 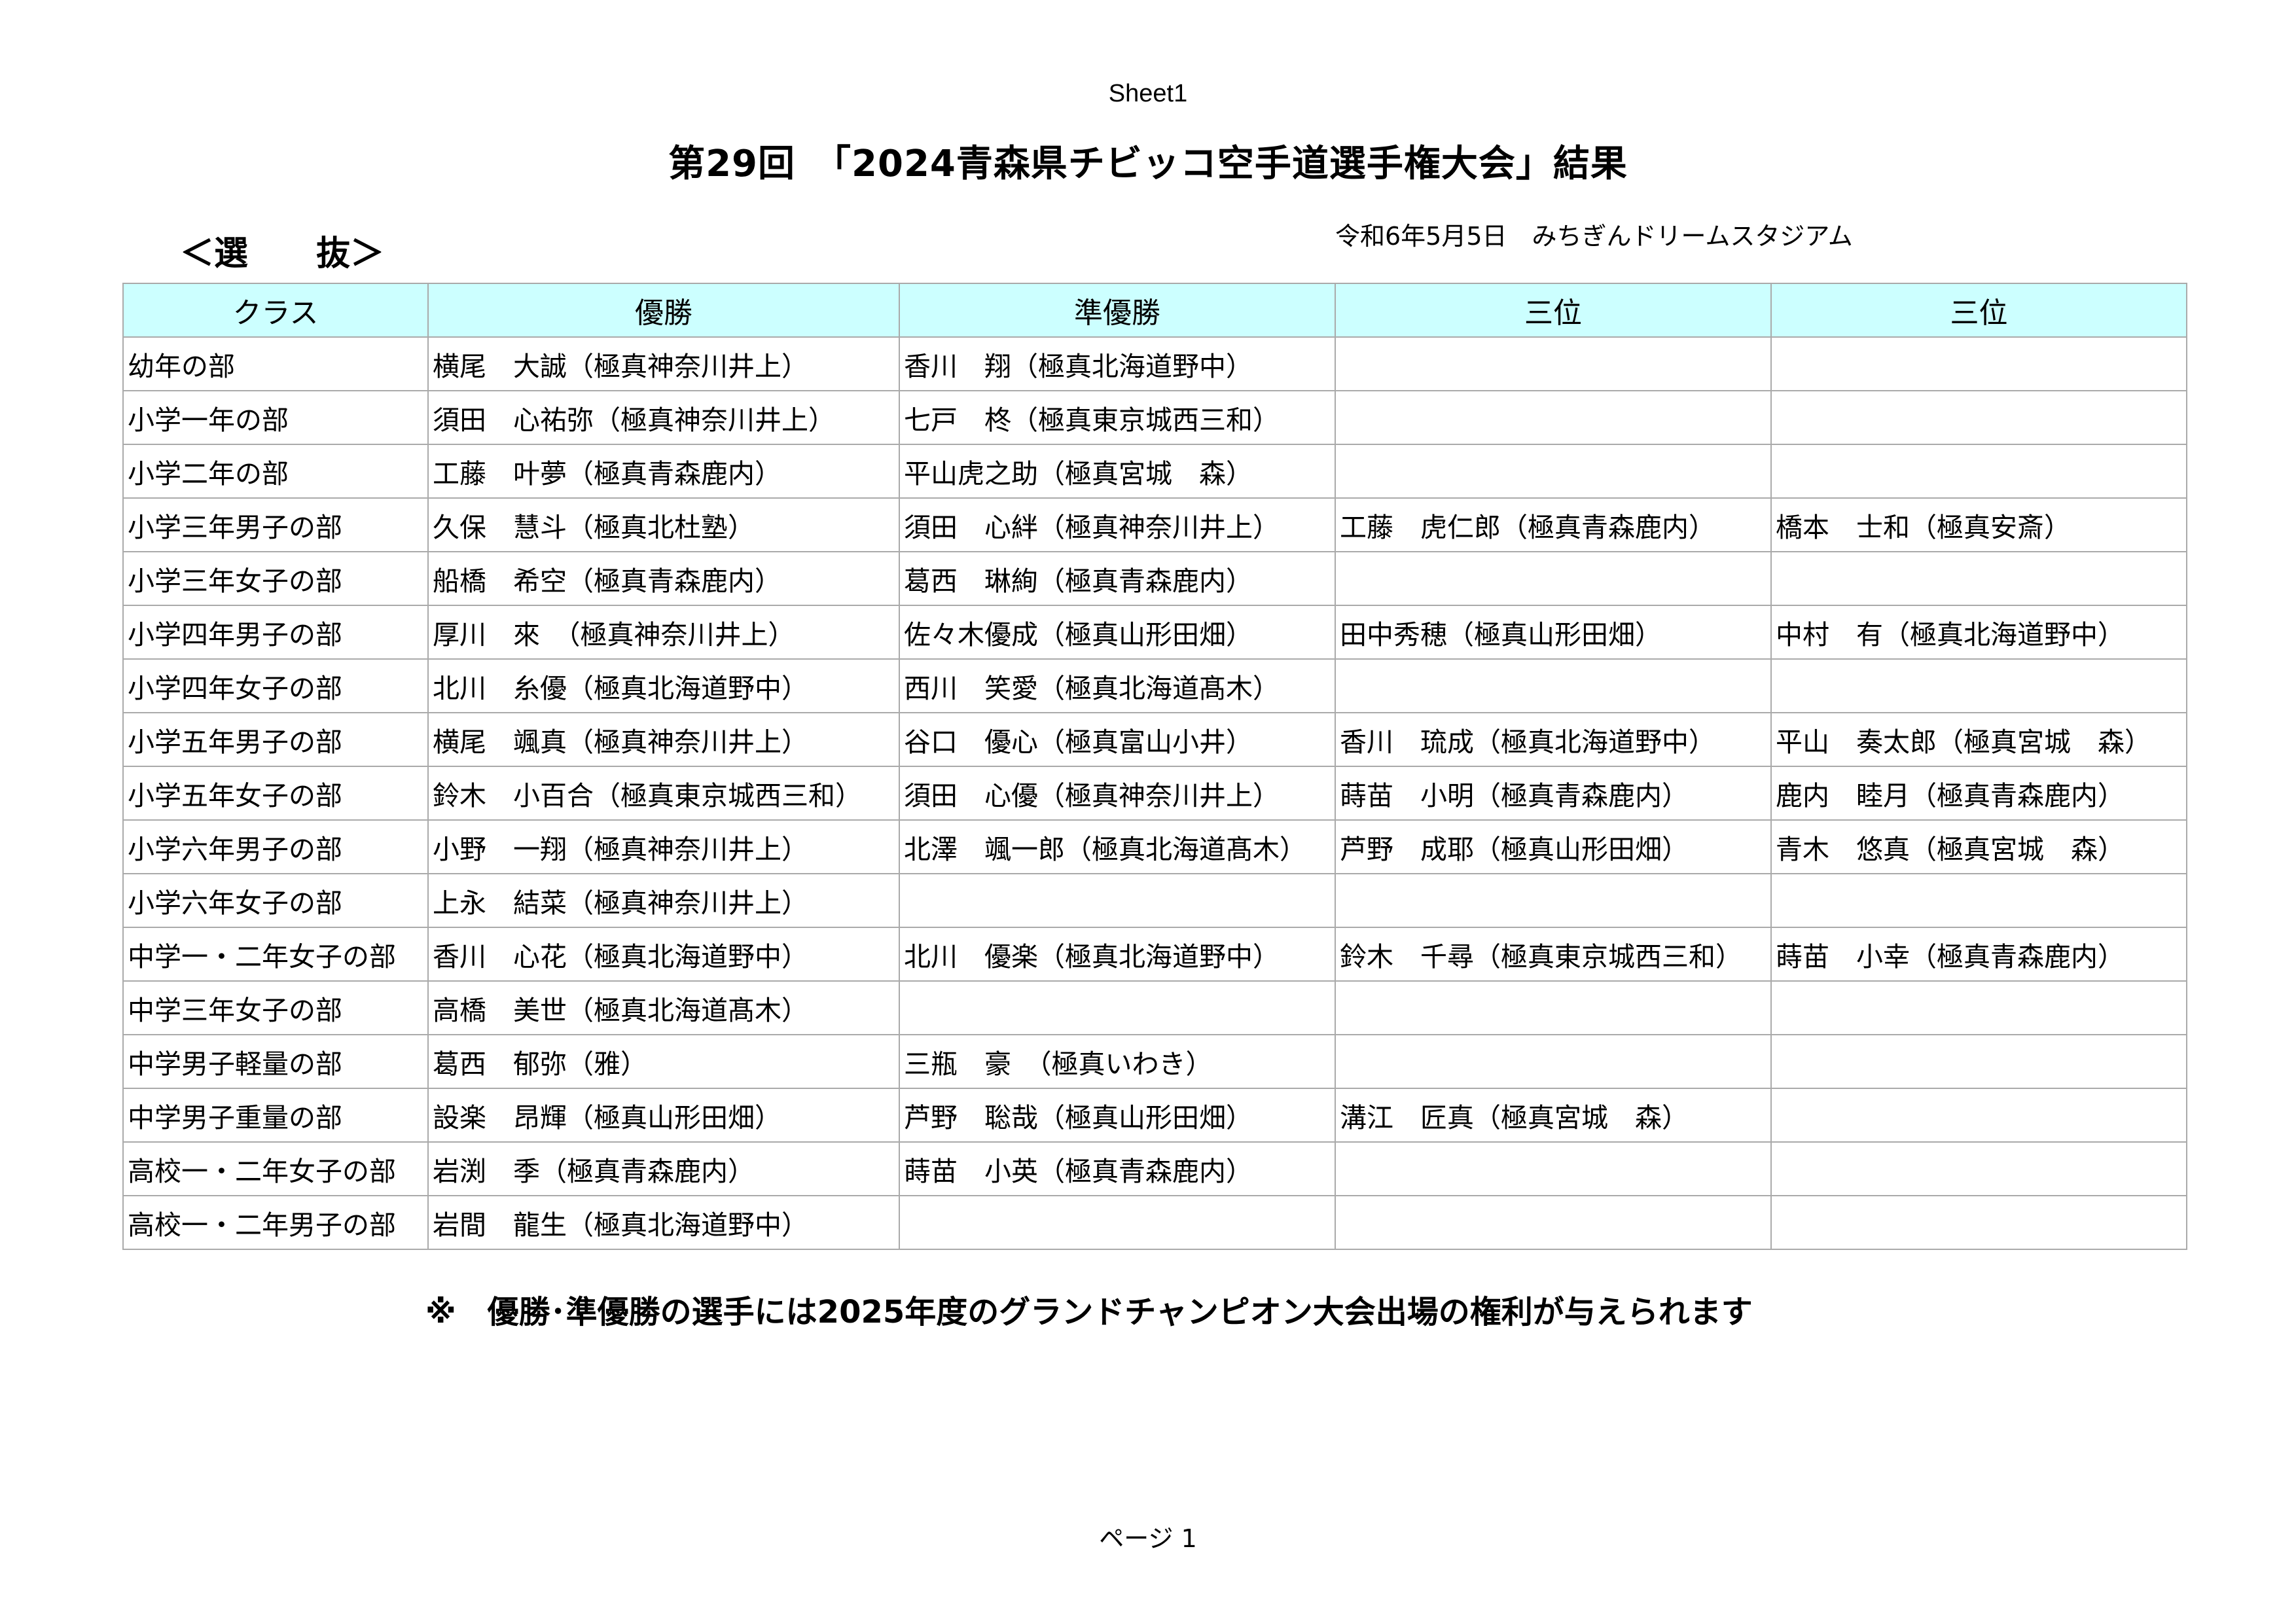 What do you see at coordinates (275, 901) in the screenshot?
I see `class-cell: 小学六年女子の部` at bounding box center [275, 901].